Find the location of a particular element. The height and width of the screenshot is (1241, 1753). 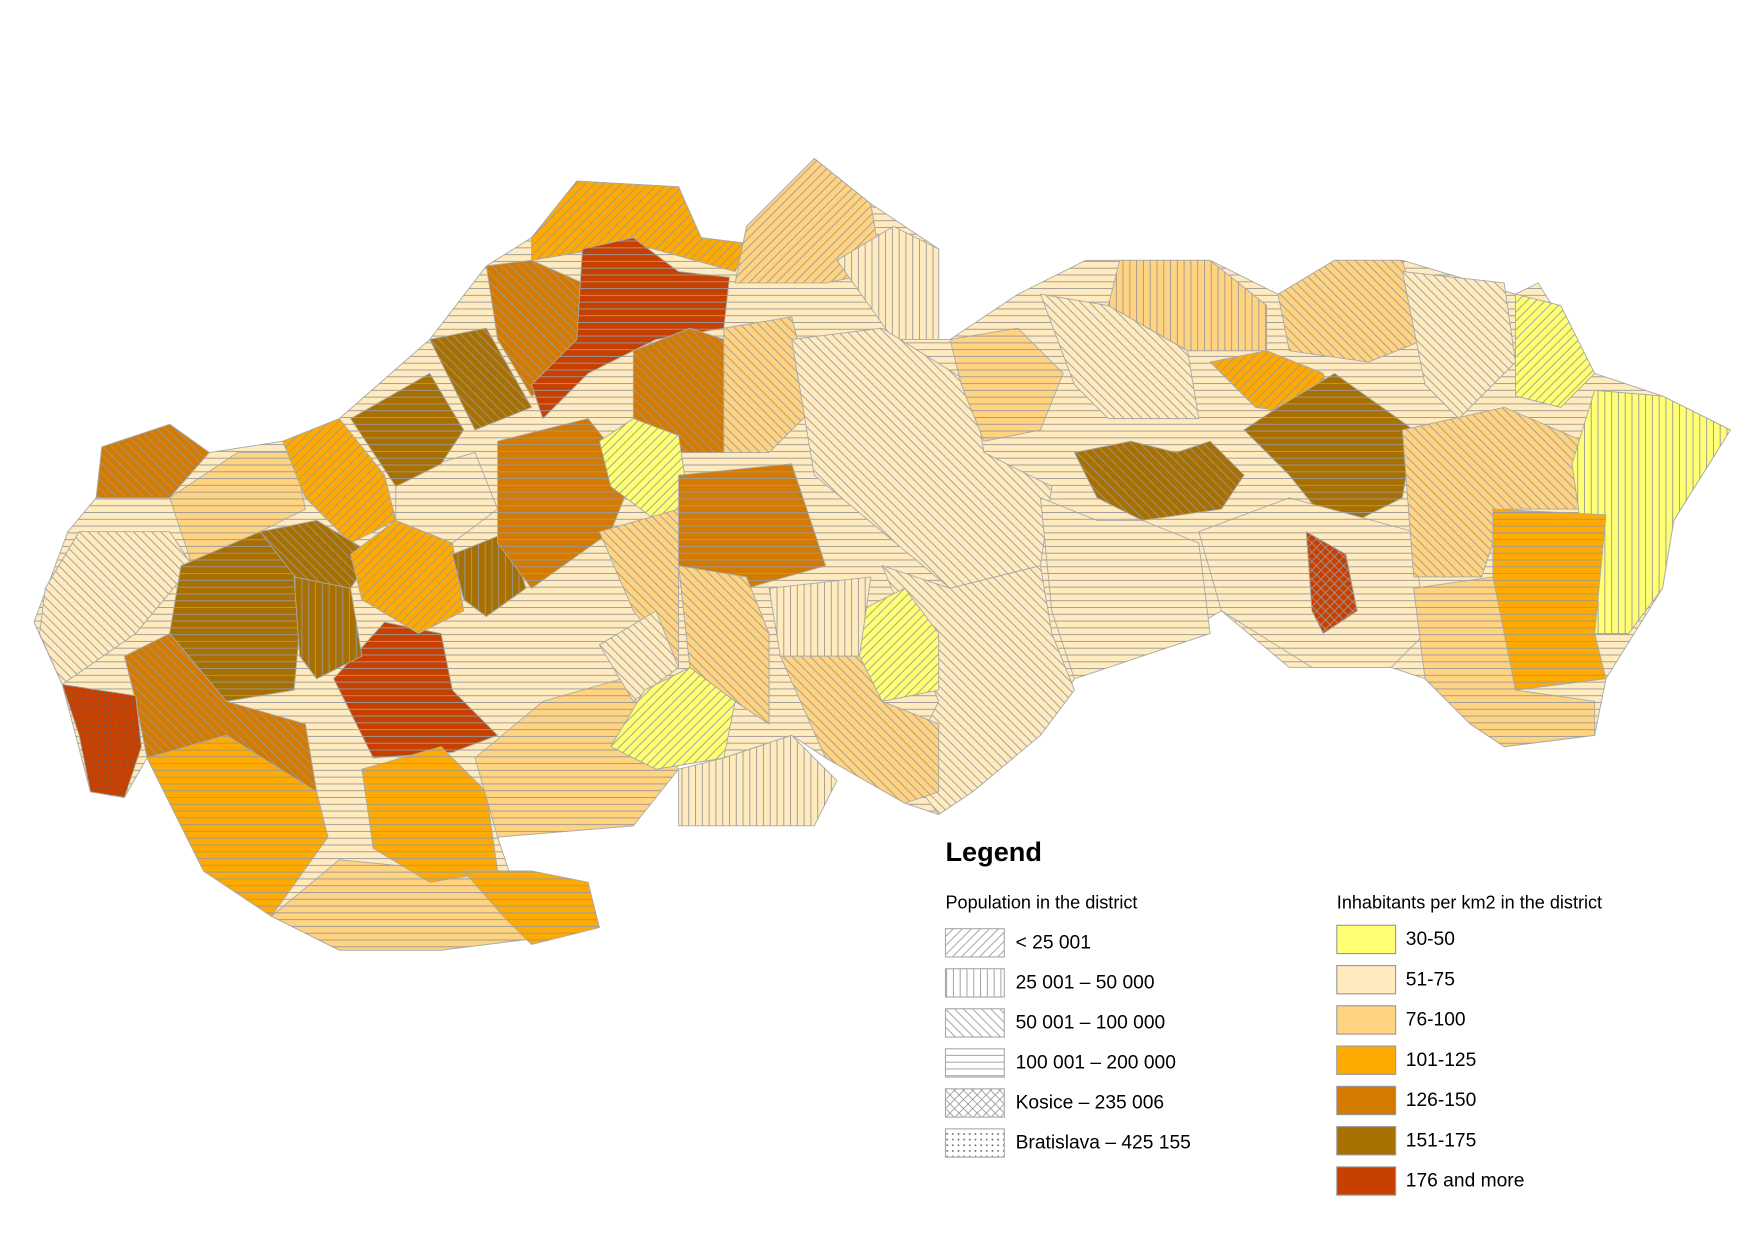

legend-label: 25 001 – 50 000 is located at coordinates (1085, 983).